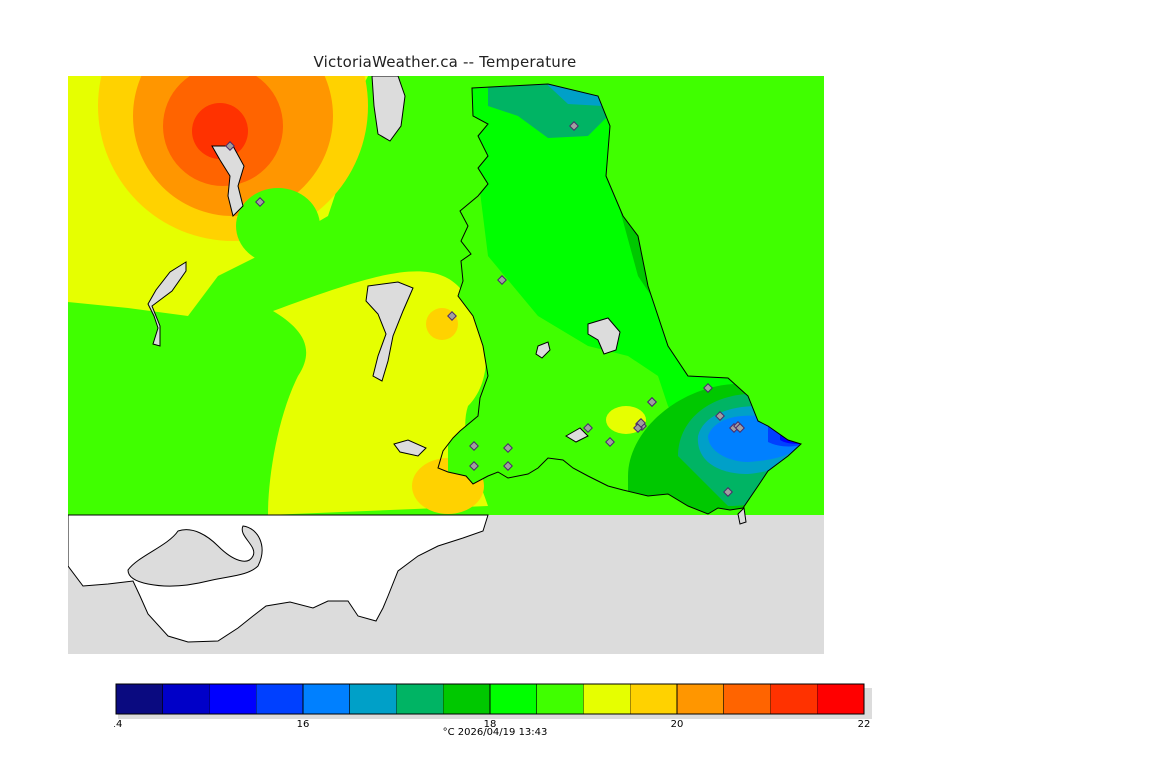 Image resolution: width=1152 pixels, height=768 pixels. I want to click on temperature-colorbar: 14 16 18 20 22, so click(493, 706).